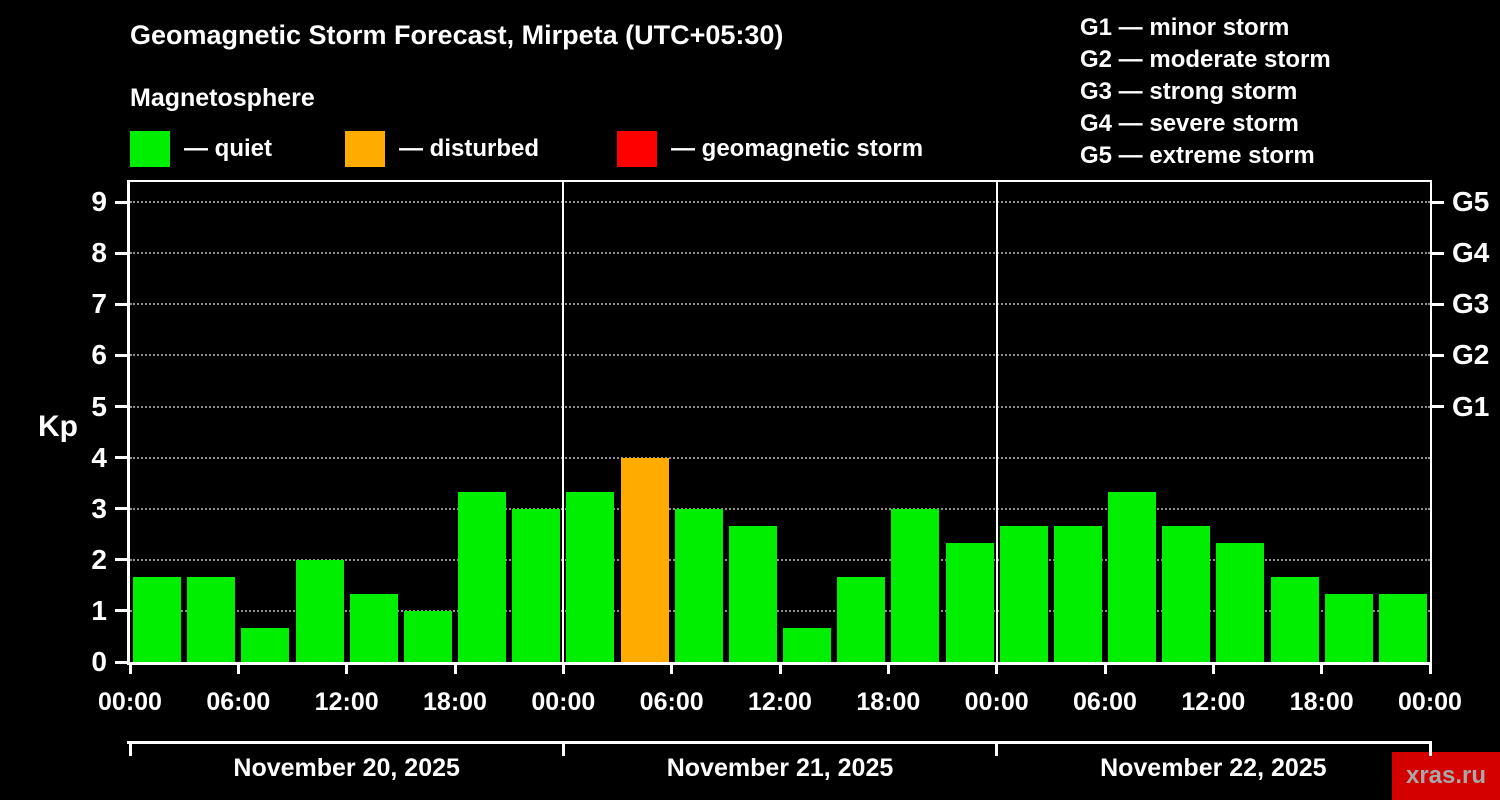 Image resolution: width=1500 pixels, height=800 pixels. I want to click on y-tick-label: 8, so click(99, 253).